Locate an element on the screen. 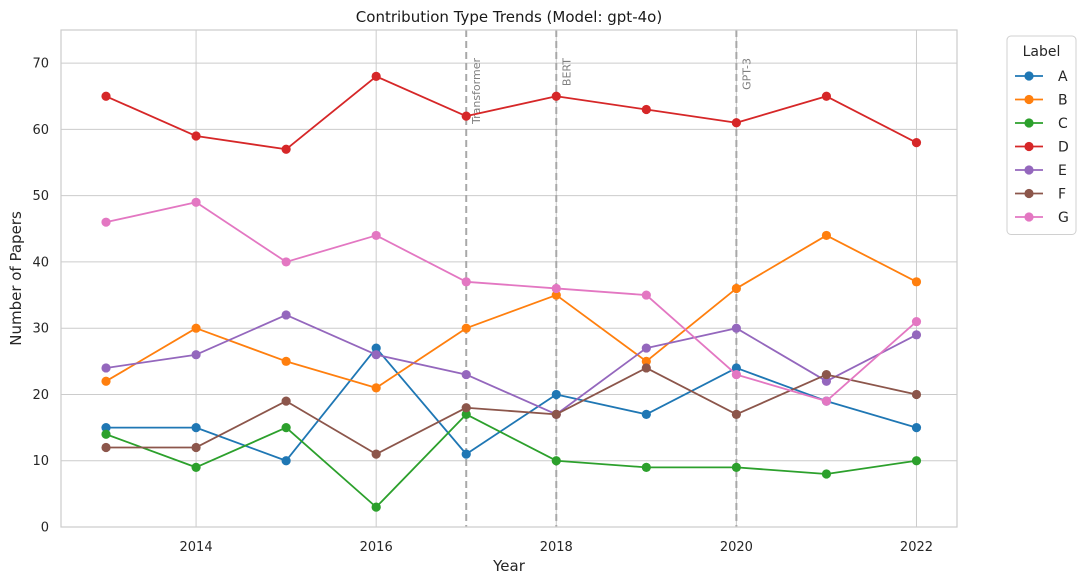 The width and height of the screenshot is (1086, 584). legend-label: E is located at coordinates (1062, 171).